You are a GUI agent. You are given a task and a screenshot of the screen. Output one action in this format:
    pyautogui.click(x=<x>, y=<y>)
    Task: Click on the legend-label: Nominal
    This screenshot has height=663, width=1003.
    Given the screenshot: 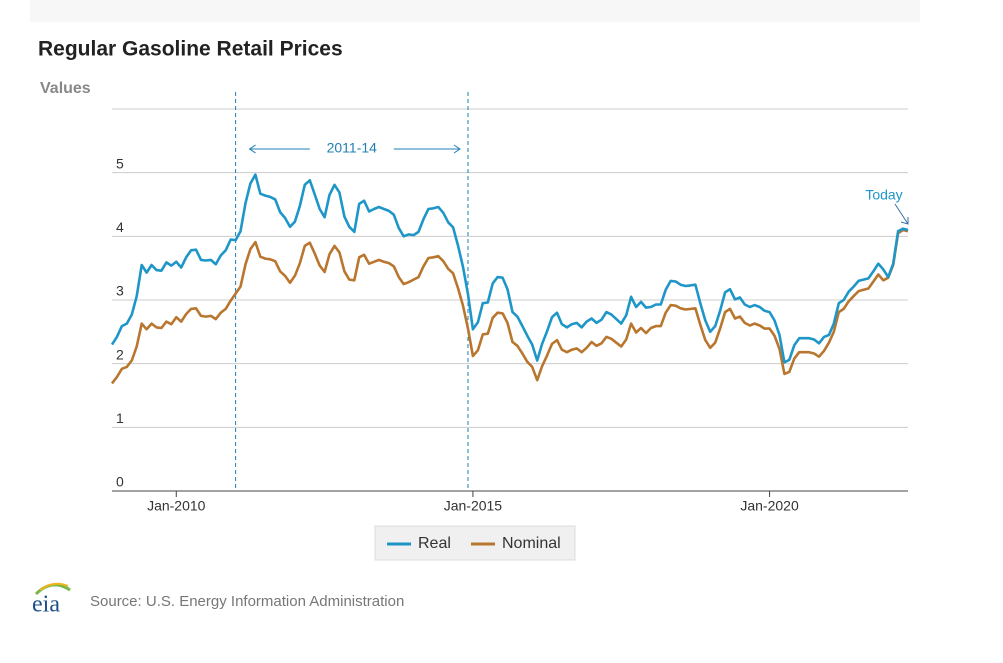 What is the action you would take?
    pyautogui.click(x=531, y=543)
    